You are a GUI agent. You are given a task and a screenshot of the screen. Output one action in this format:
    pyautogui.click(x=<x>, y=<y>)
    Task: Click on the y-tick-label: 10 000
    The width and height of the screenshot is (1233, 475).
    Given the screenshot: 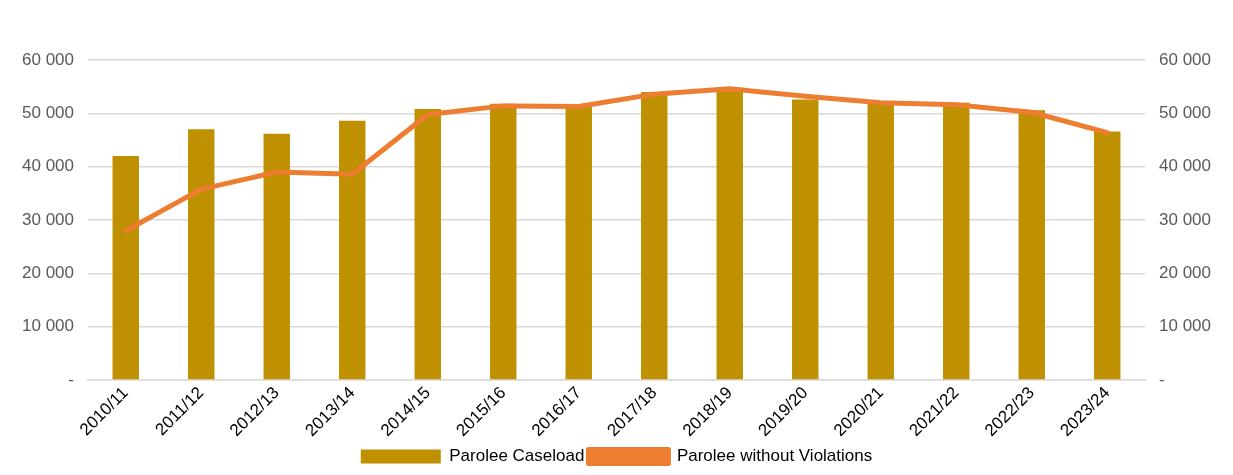 What is the action you would take?
    pyautogui.click(x=48, y=326)
    